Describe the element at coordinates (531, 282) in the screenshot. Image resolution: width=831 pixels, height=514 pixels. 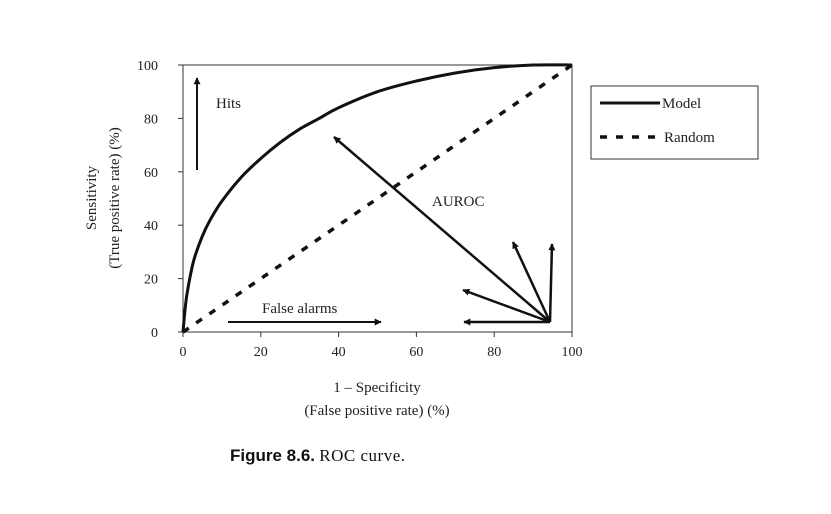
I see `auroc-arrow-upleft` at that location.